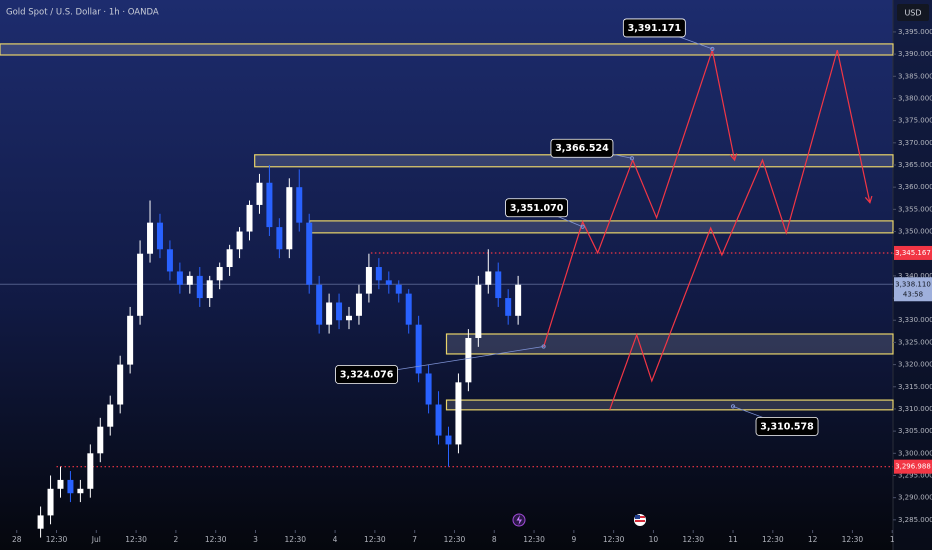 The image size is (932, 550). I want to click on currency: USD, so click(912, 13).